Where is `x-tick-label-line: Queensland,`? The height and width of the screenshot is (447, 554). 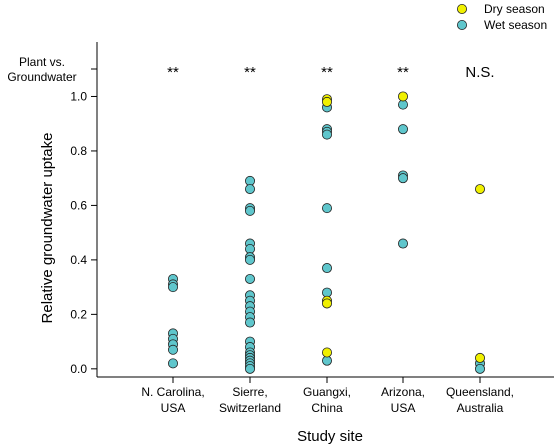 x-tick-label-line: Queensland, is located at coordinates (480, 392).